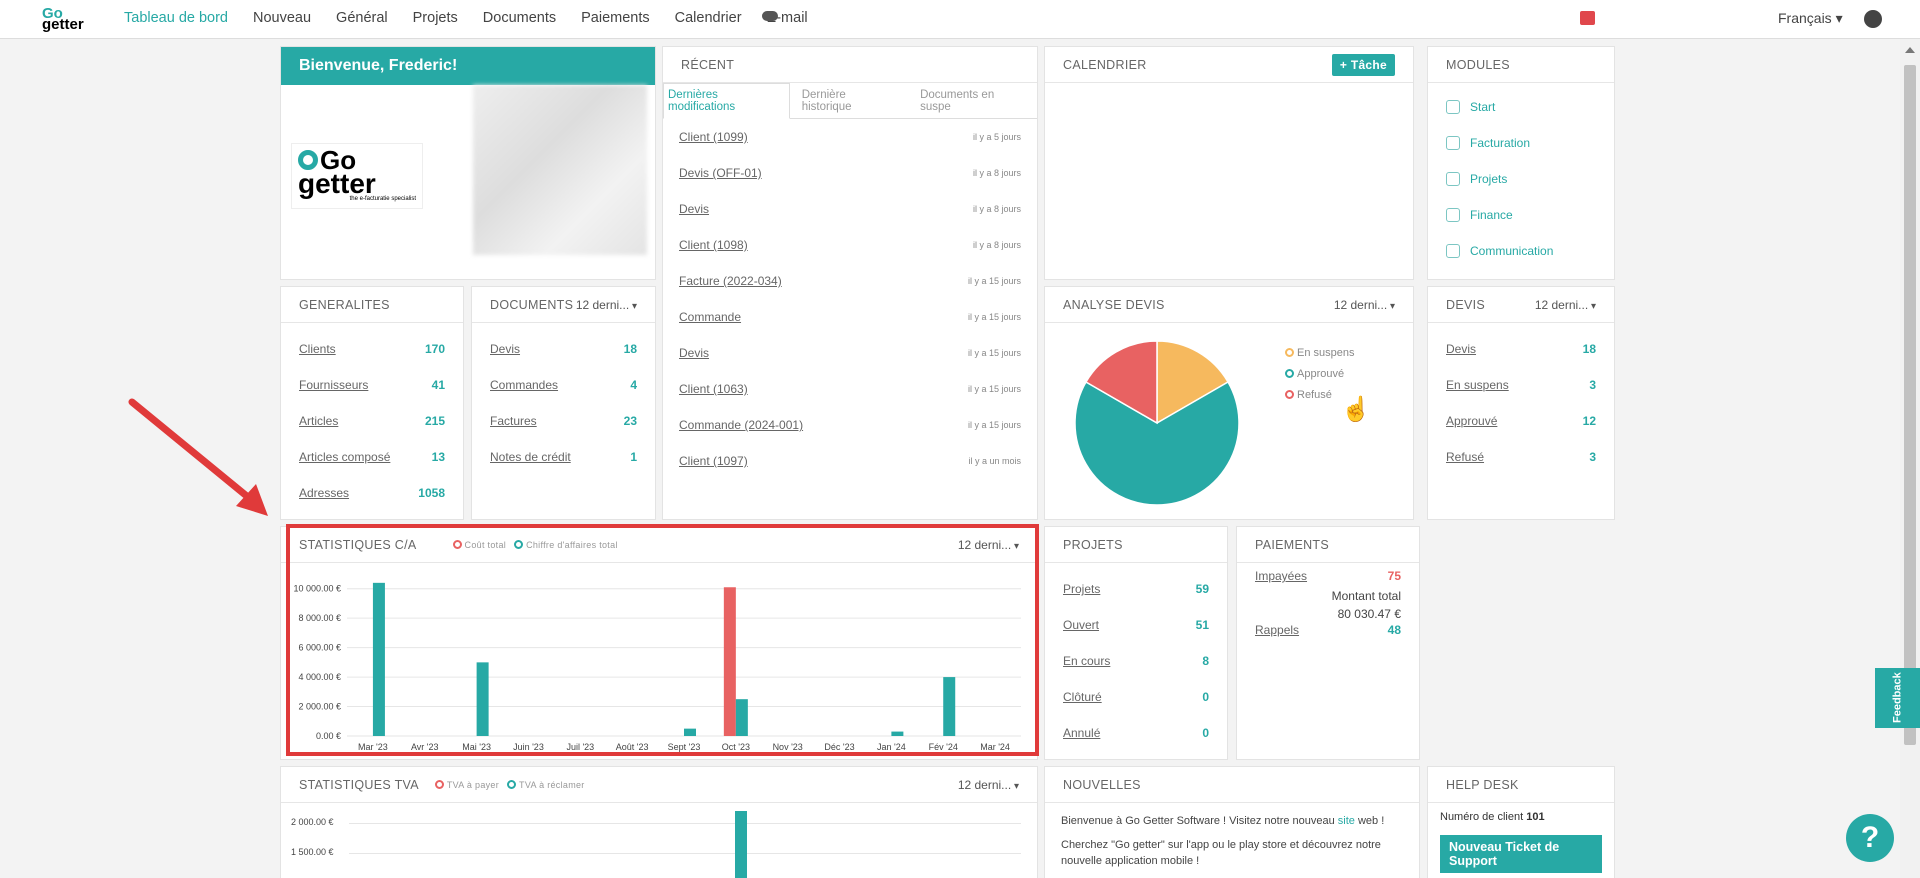  What do you see at coordinates (726, 101) in the screenshot?
I see `tab-last-modifications: Dernières modifications` at bounding box center [726, 101].